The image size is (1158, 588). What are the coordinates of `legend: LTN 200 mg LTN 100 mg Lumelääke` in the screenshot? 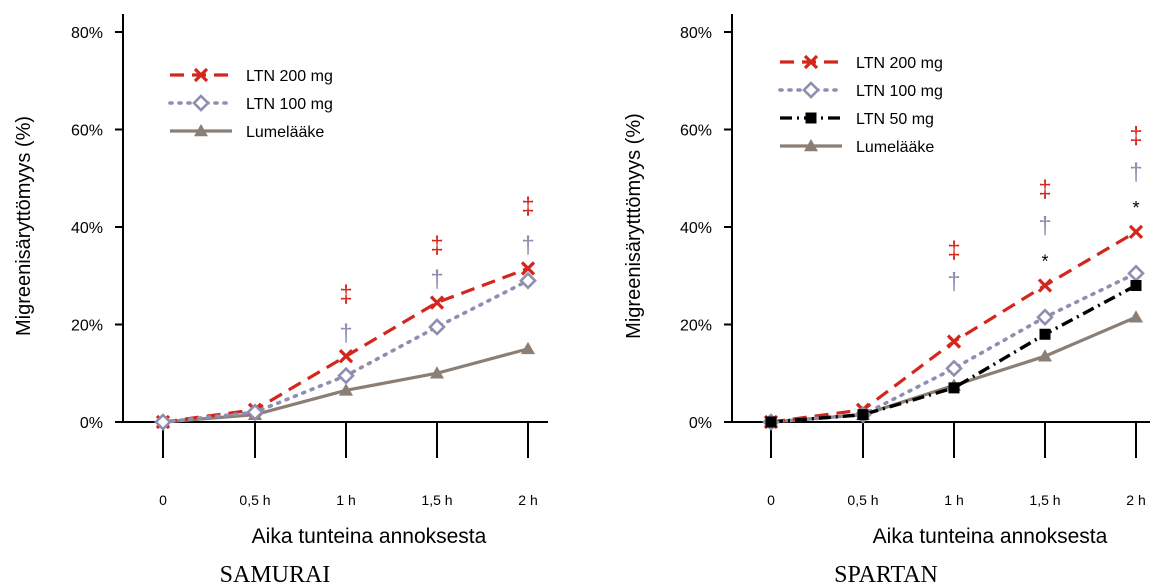 It's located at (250, 104).